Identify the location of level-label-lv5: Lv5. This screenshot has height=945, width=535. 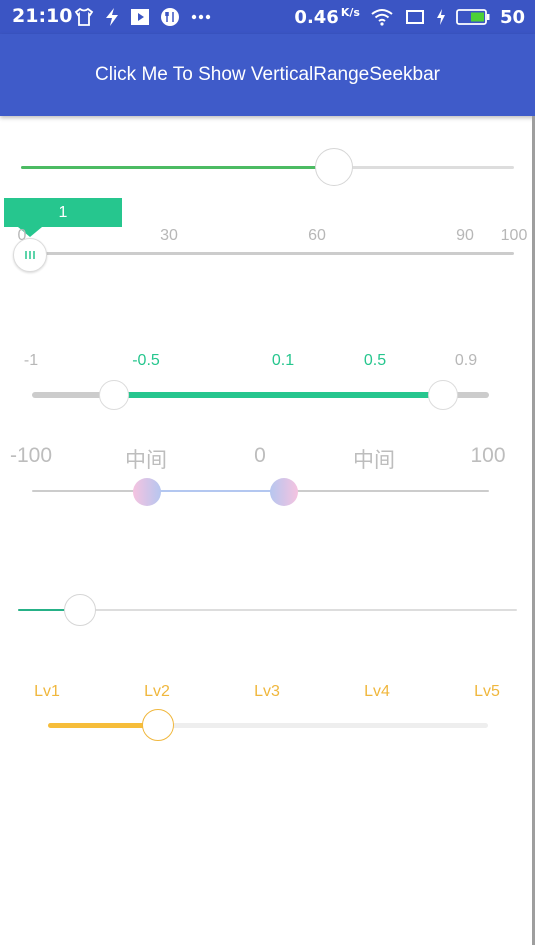
(487, 691).